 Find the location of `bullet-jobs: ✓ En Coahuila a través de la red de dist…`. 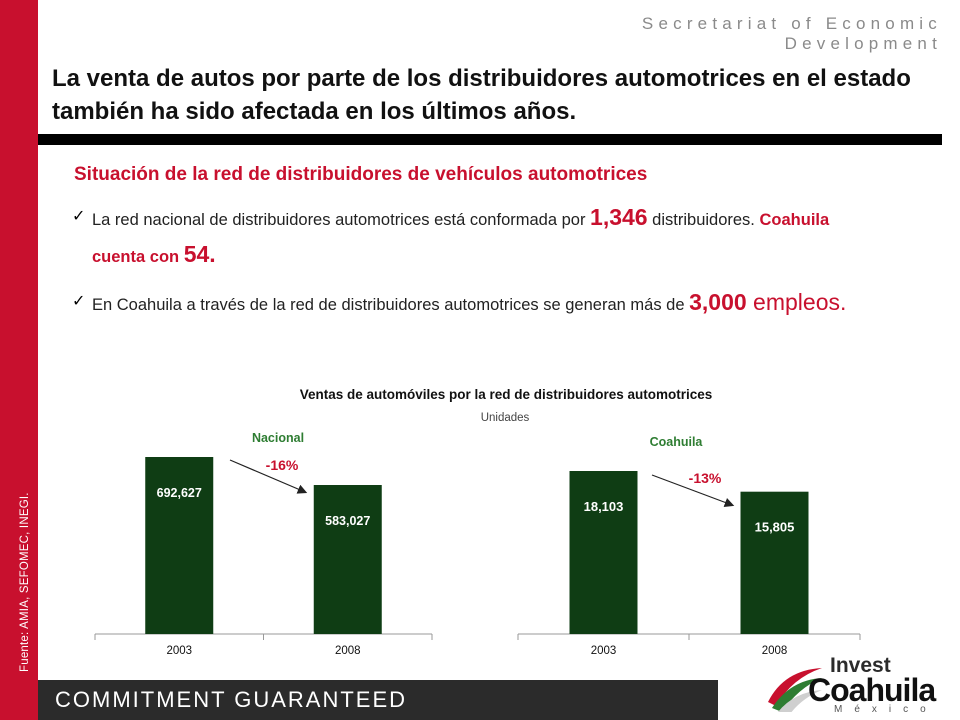

bullet-jobs: ✓ En Coahuila a través de la red de dist… is located at coordinates (467, 303).